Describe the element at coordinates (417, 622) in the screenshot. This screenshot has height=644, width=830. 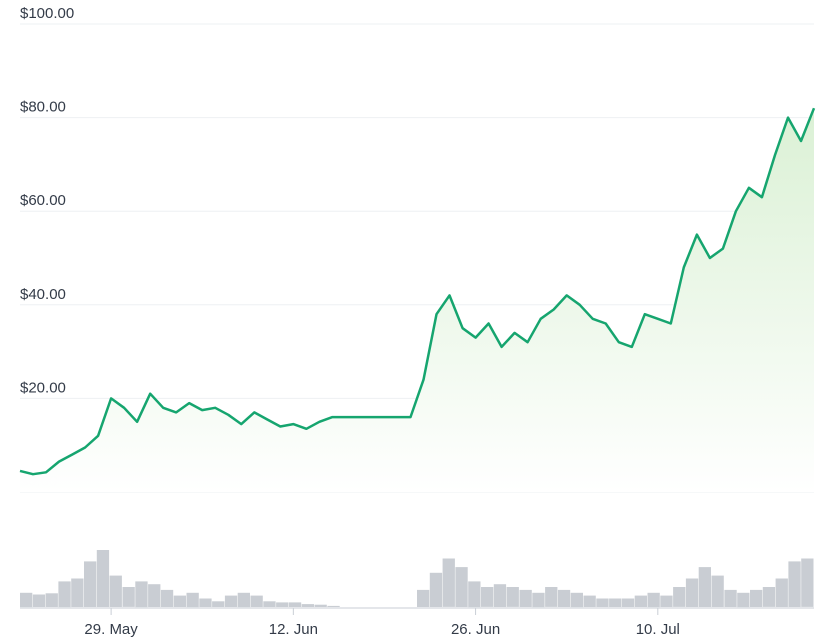
I see `x-axis: 29. May 12. Jun 26. Jun 10. Jul` at that location.